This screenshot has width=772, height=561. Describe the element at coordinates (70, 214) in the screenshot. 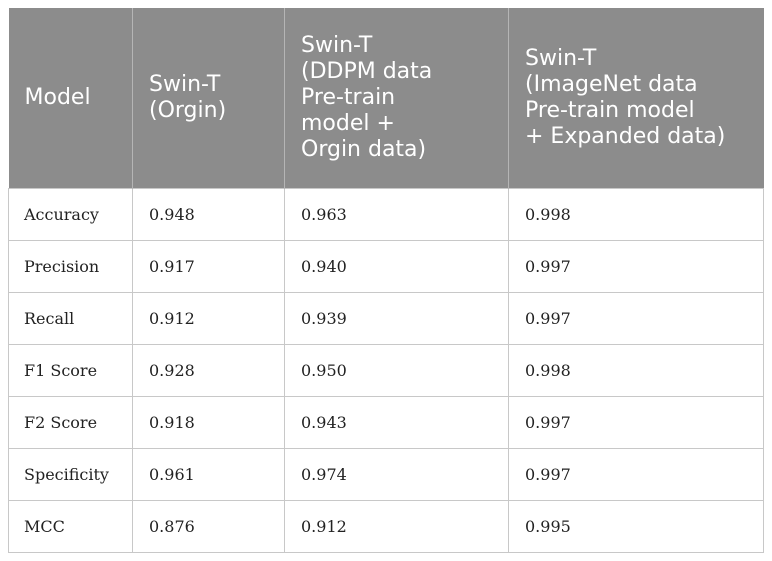

I see `row-label: Accuracy` at that location.